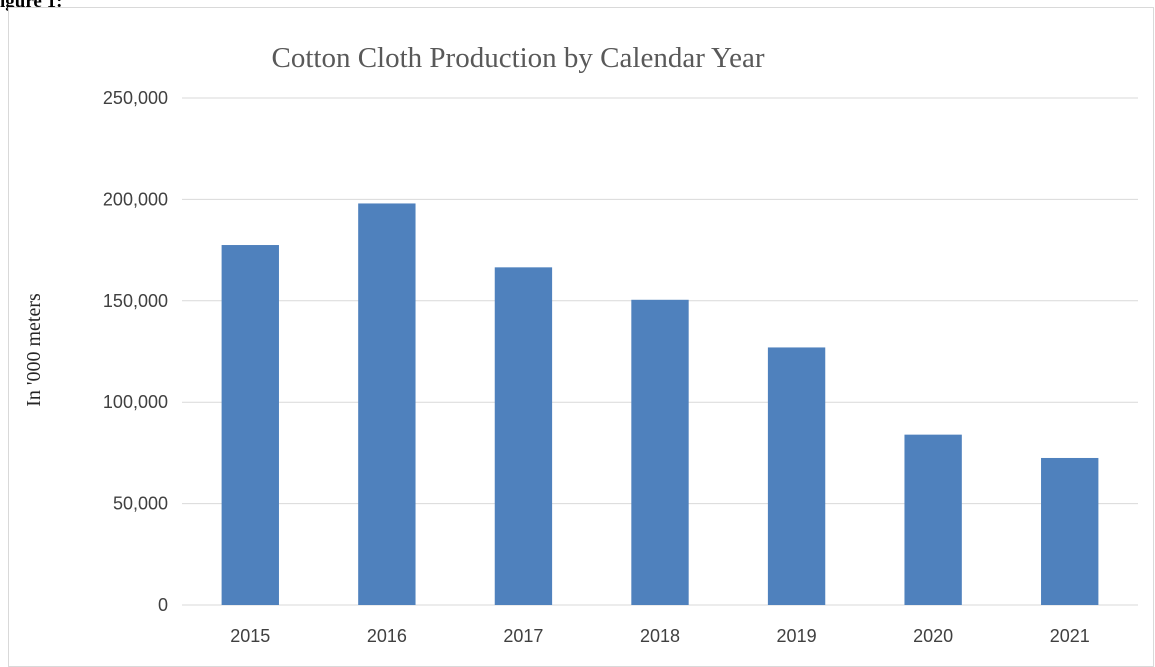  I want to click on x-tick-label: 2016, so click(387, 636).